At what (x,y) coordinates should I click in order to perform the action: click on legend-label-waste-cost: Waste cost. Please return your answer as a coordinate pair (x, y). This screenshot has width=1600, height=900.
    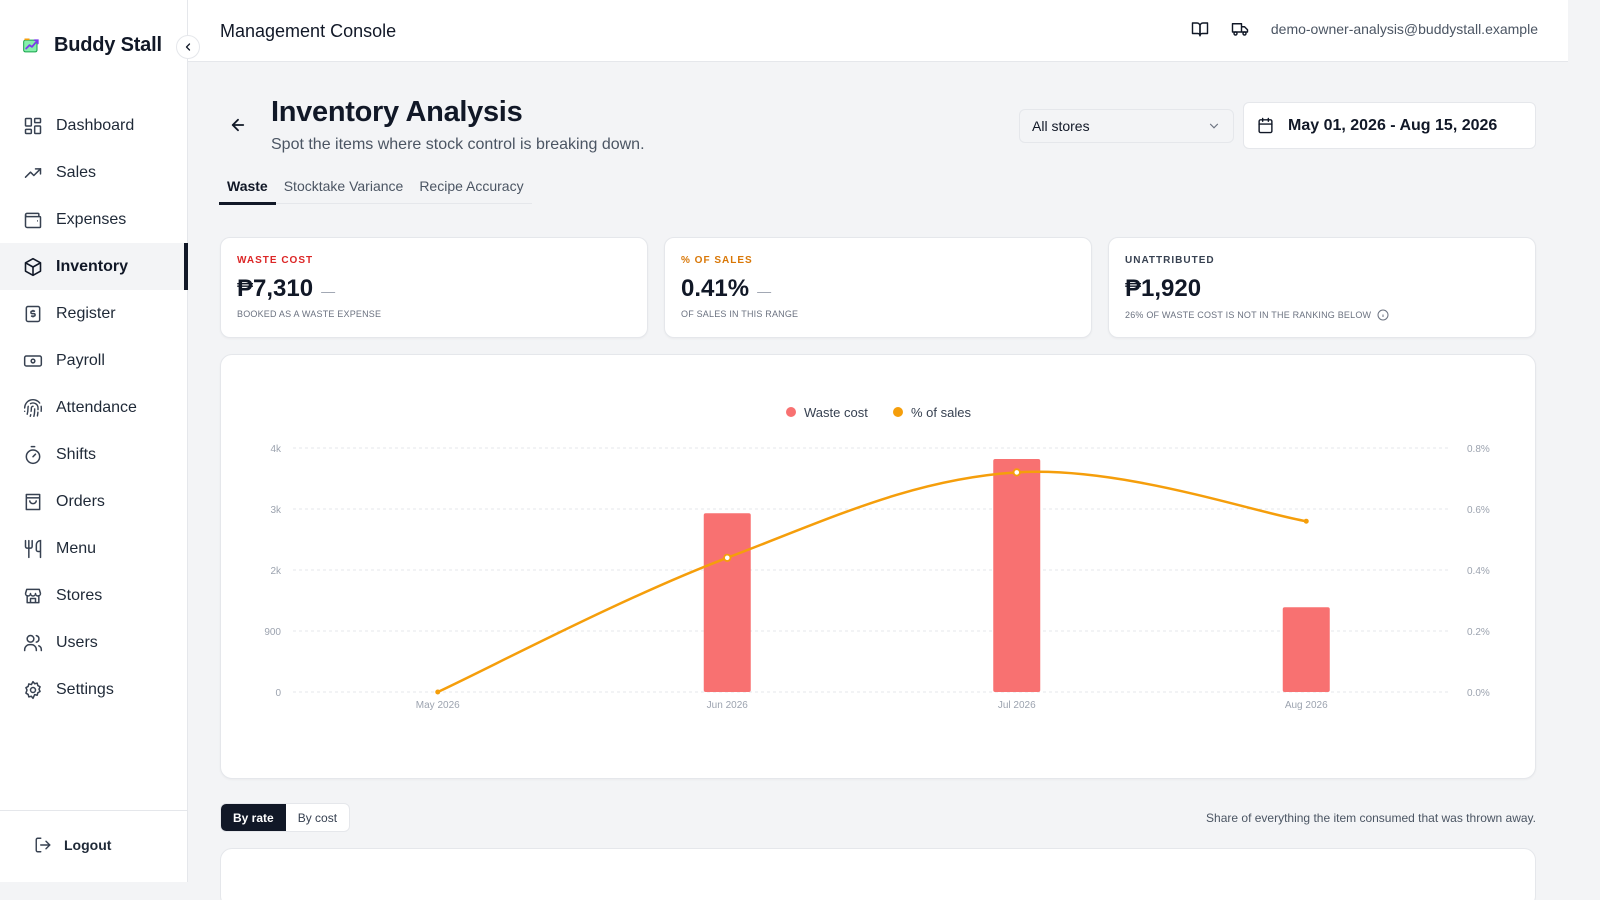
    Looking at the image, I should click on (836, 412).